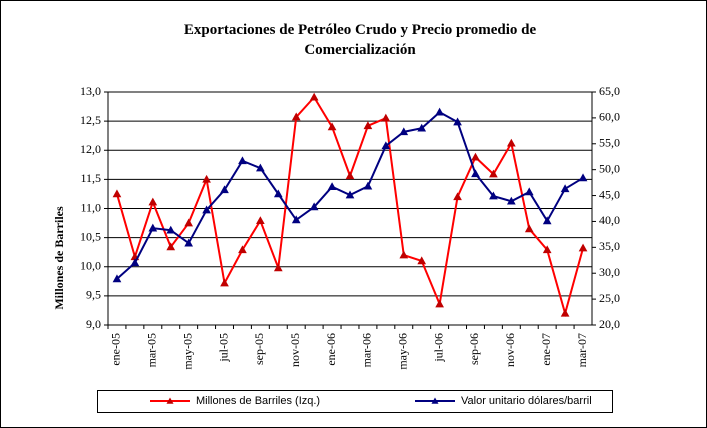 Image resolution: width=707 pixels, height=428 pixels. I want to click on y2-tick-label: 20,0, so click(609, 324).